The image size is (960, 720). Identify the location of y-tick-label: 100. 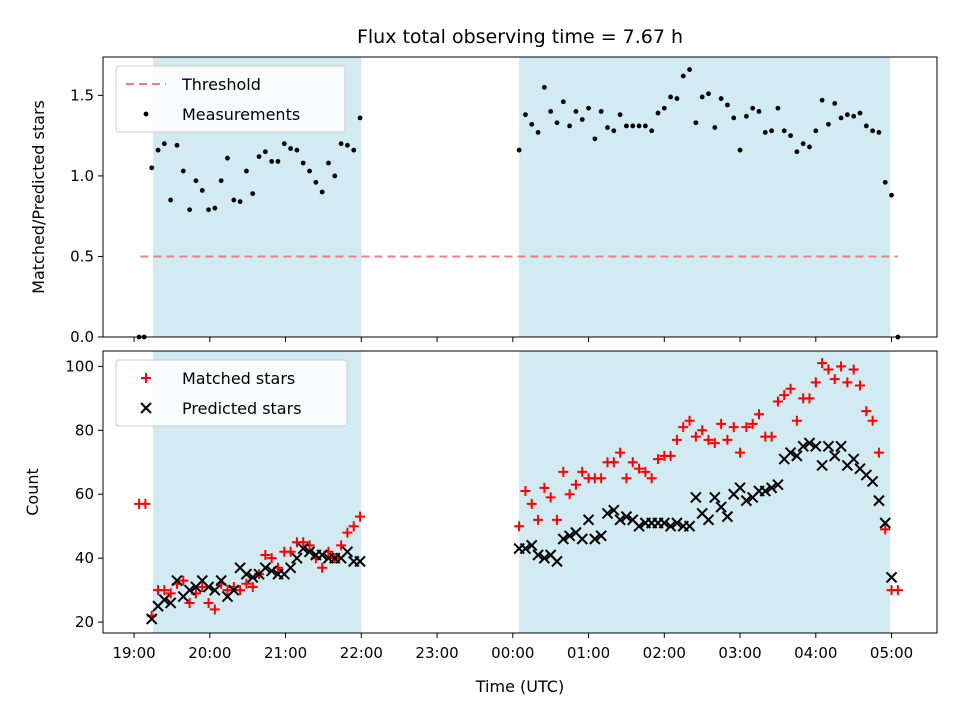
(79, 366).